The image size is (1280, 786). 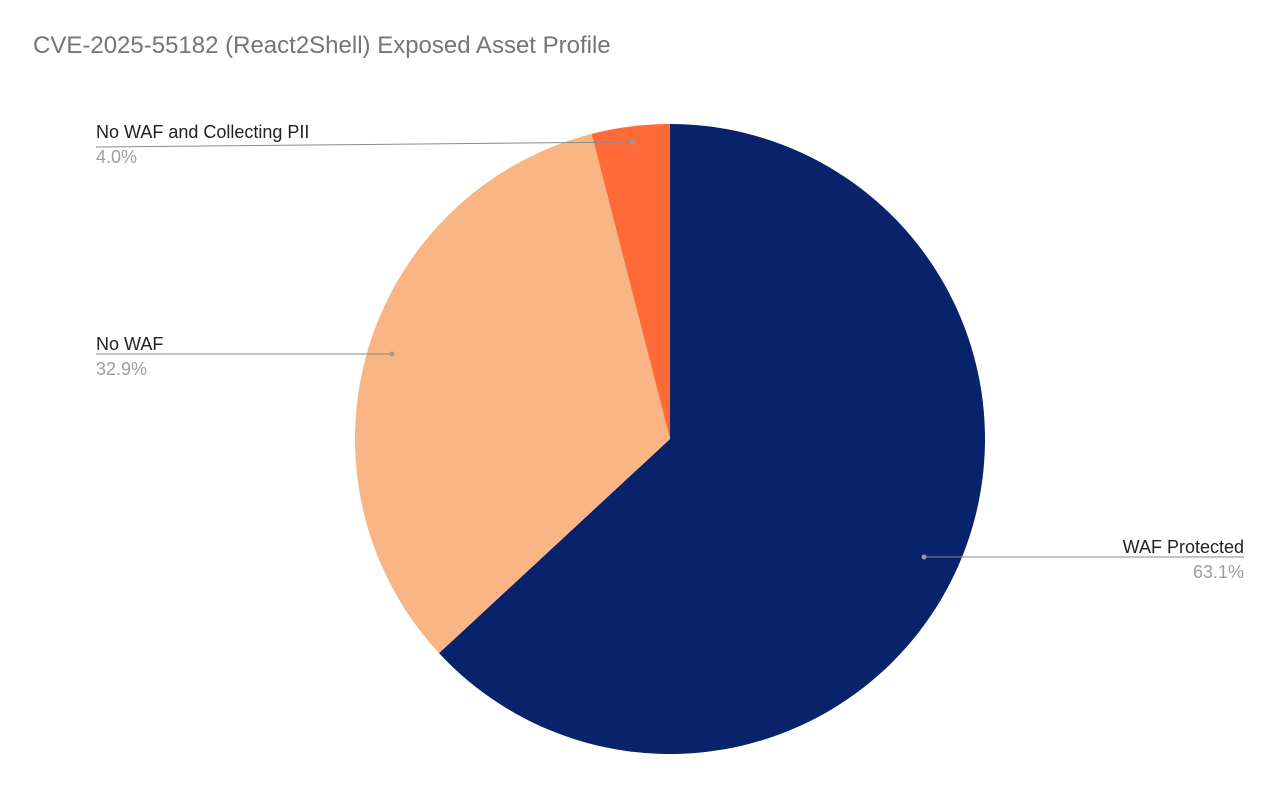 What do you see at coordinates (129, 344) in the screenshot?
I see `slice-label: No WAF` at bounding box center [129, 344].